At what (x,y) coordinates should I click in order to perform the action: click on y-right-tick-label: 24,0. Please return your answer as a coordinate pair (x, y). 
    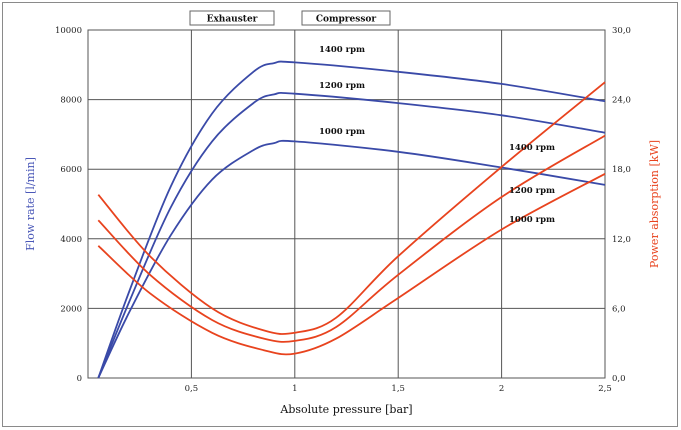
    Looking at the image, I should click on (621, 101).